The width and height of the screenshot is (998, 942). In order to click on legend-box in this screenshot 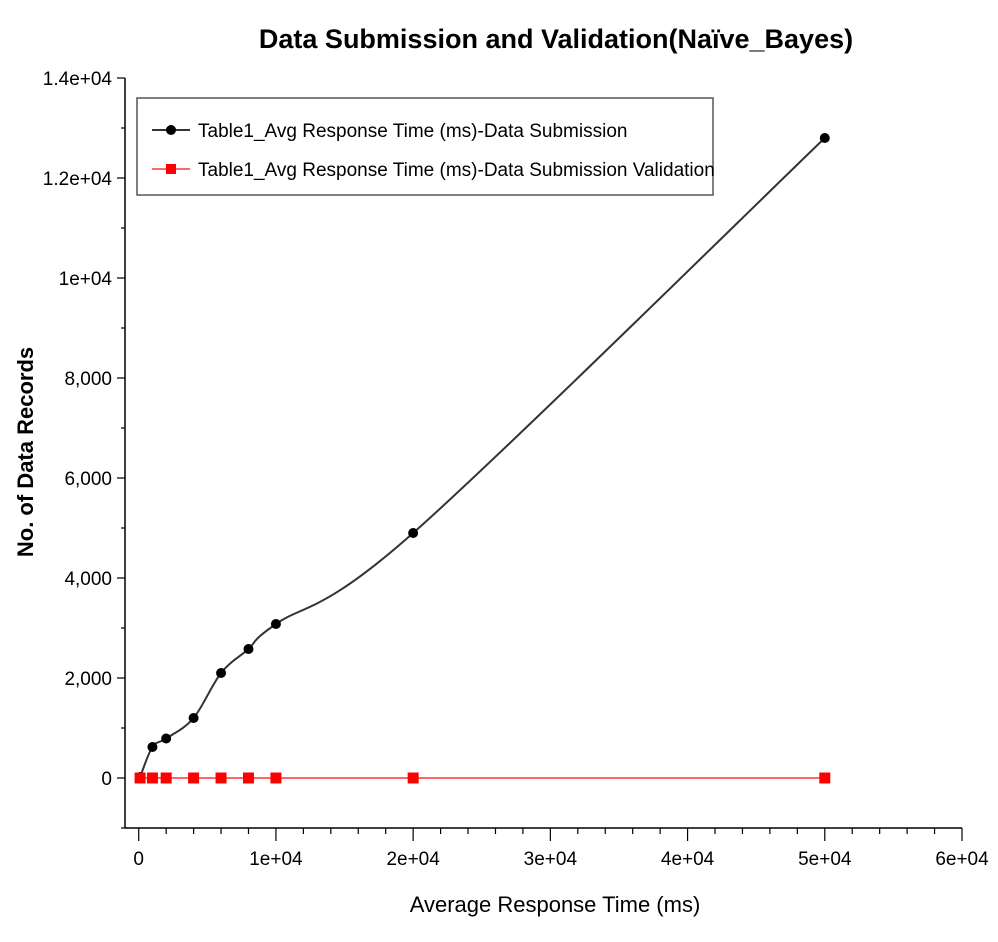, I will do `click(425, 146)`.